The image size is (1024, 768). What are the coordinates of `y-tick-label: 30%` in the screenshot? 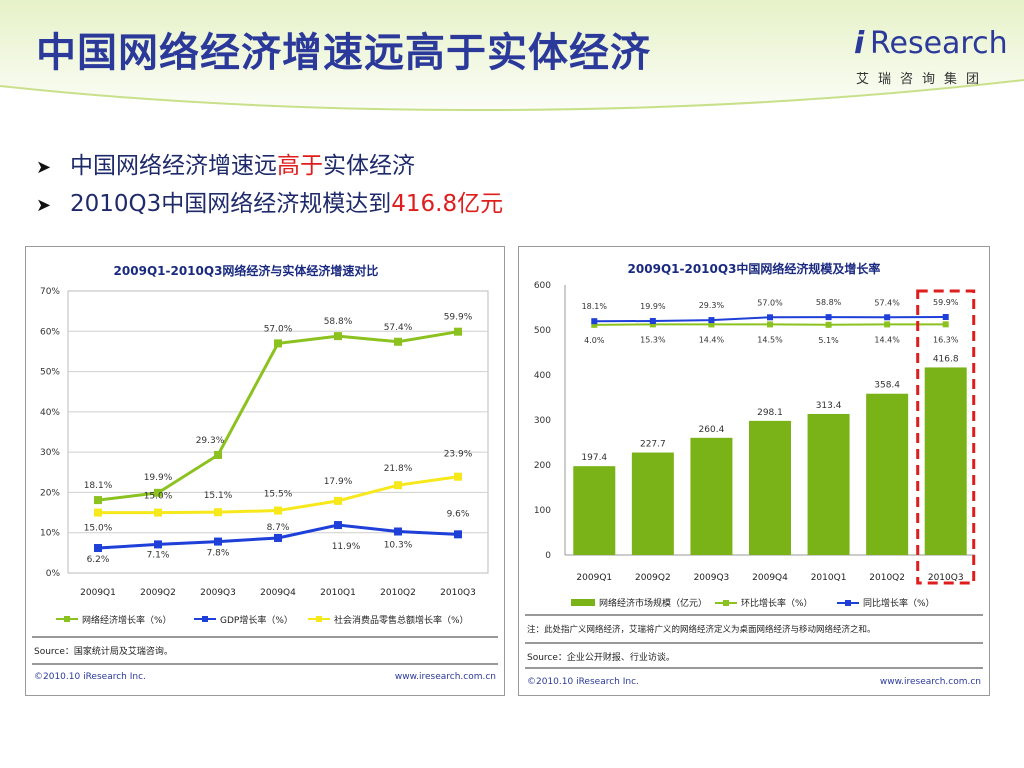 It's located at (50, 453).